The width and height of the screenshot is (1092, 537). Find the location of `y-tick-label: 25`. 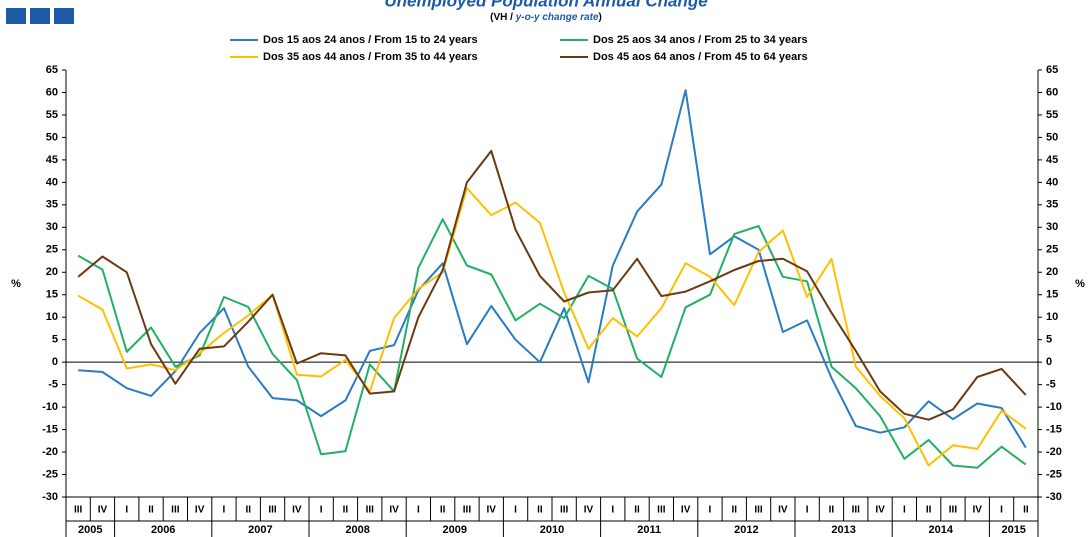

y-tick-label: 25 is located at coordinates (52, 250).